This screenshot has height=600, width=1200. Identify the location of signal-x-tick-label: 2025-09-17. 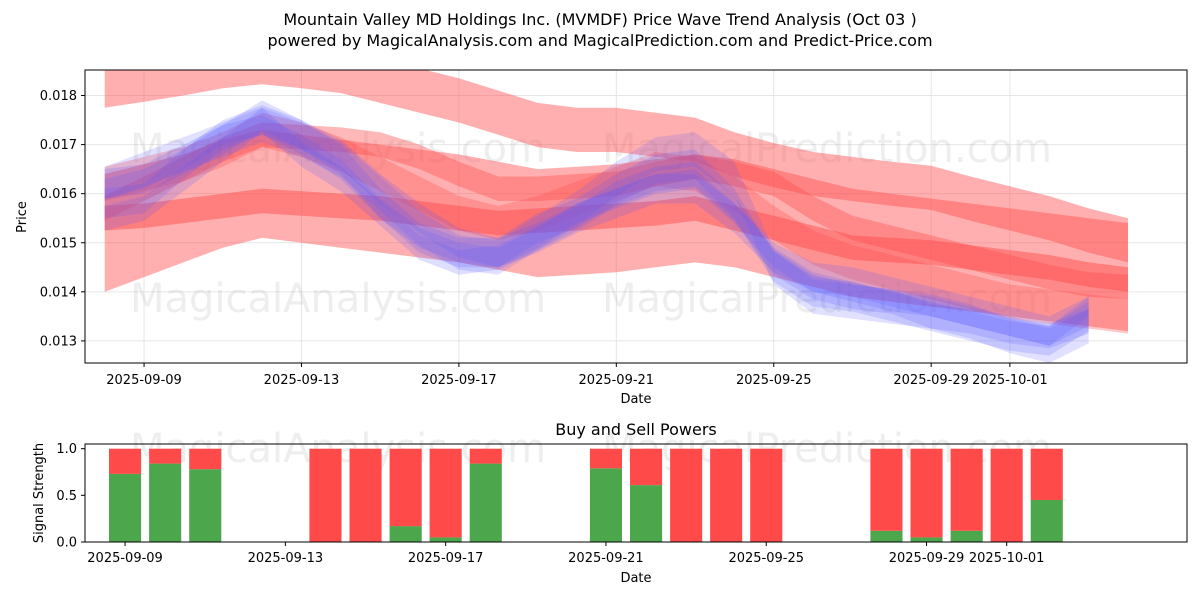
(446, 558).